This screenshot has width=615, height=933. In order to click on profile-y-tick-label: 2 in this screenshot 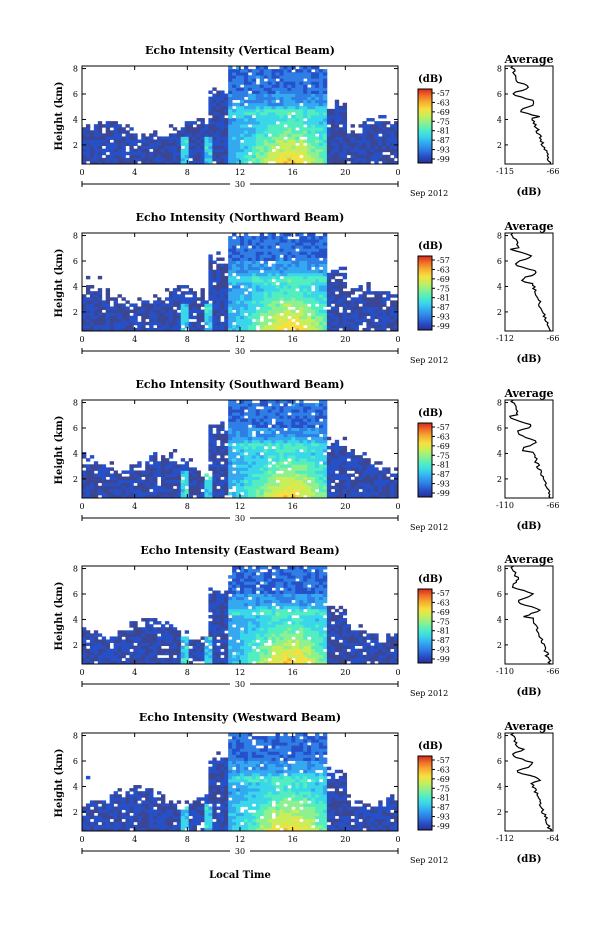, I will do `click(499, 312)`.